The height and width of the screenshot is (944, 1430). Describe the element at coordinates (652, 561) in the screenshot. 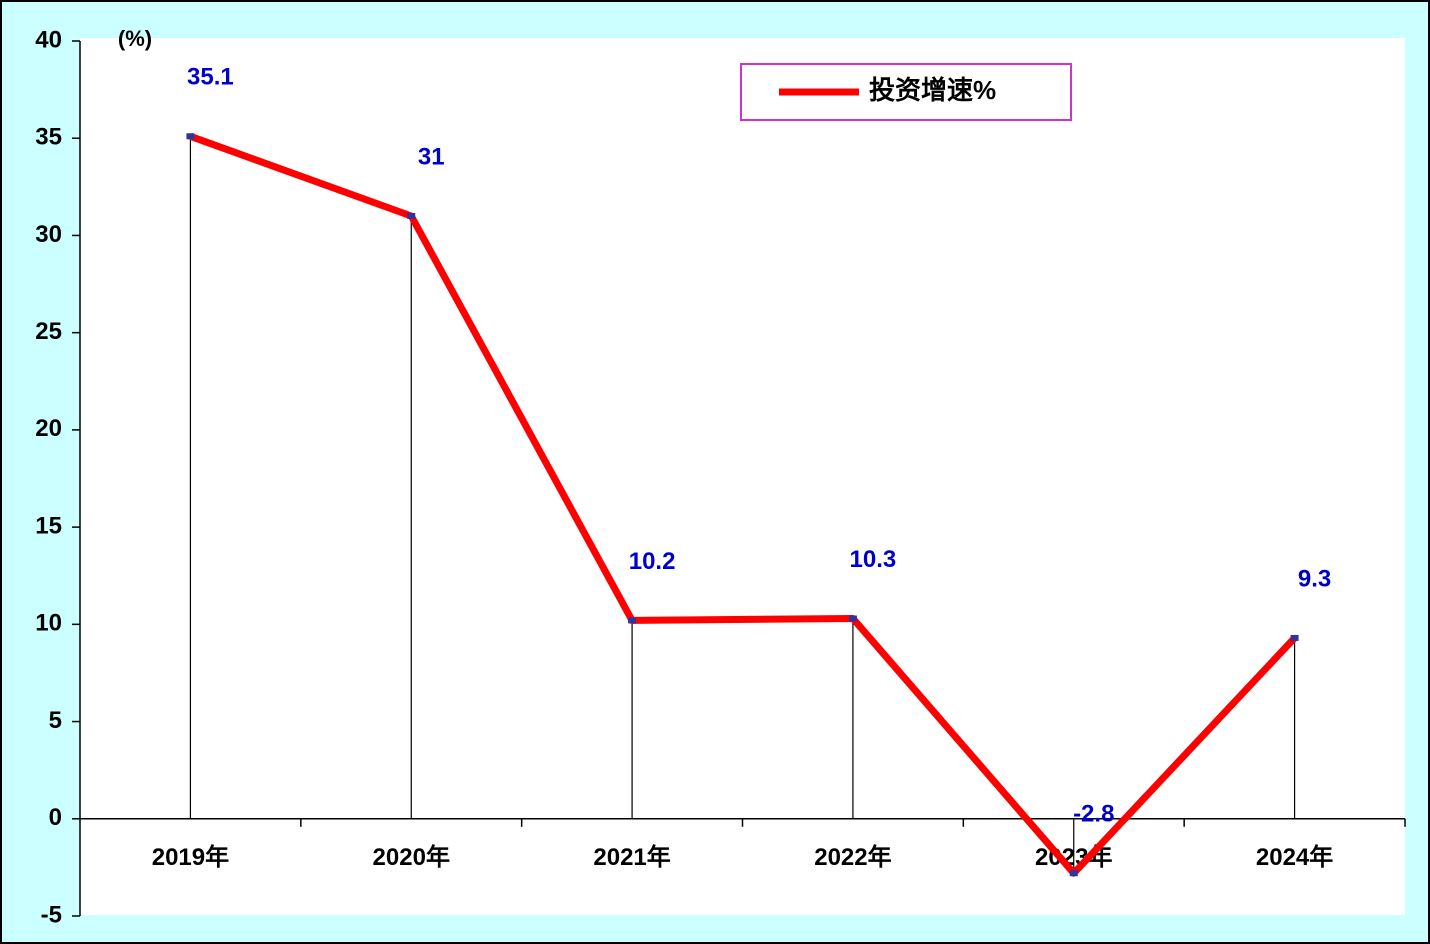

I see `data-label: 10.2` at that location.